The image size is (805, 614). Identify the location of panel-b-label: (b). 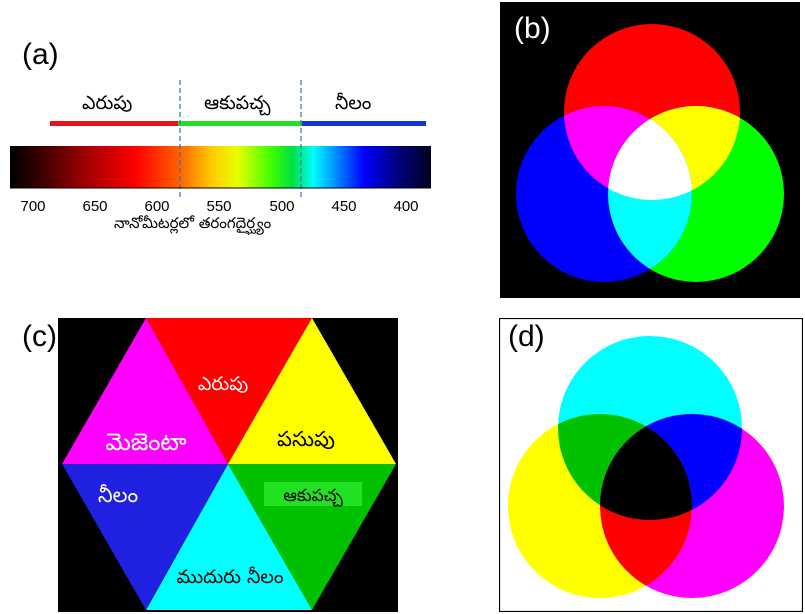
(532, 28).